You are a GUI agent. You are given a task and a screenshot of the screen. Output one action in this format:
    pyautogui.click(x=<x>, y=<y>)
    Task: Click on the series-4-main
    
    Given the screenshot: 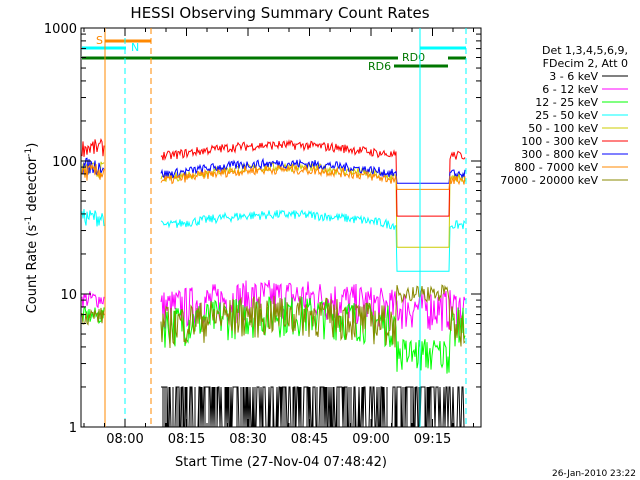 What is the action you would take?
    pyautogui.click(x=313, y=204)
    